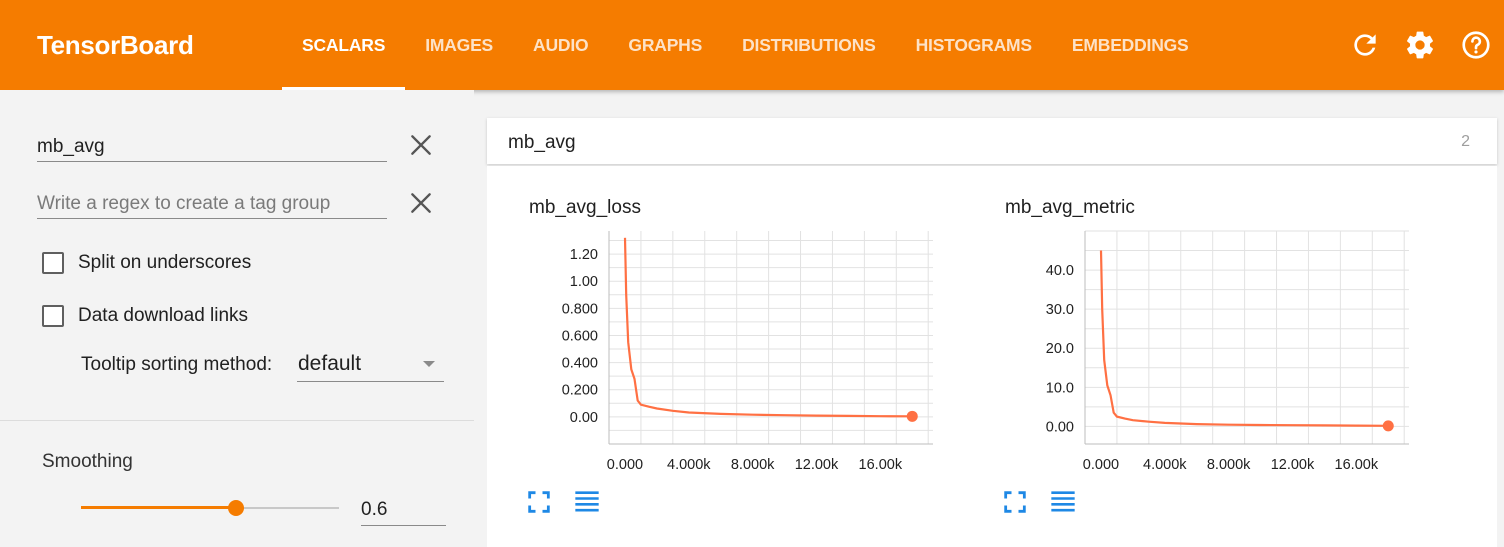 The width and height of the screenshot is (1504, 547). Describe the element at coordinates (53, 316) in the screenshot. I see `download-links-checkbox` at that location.